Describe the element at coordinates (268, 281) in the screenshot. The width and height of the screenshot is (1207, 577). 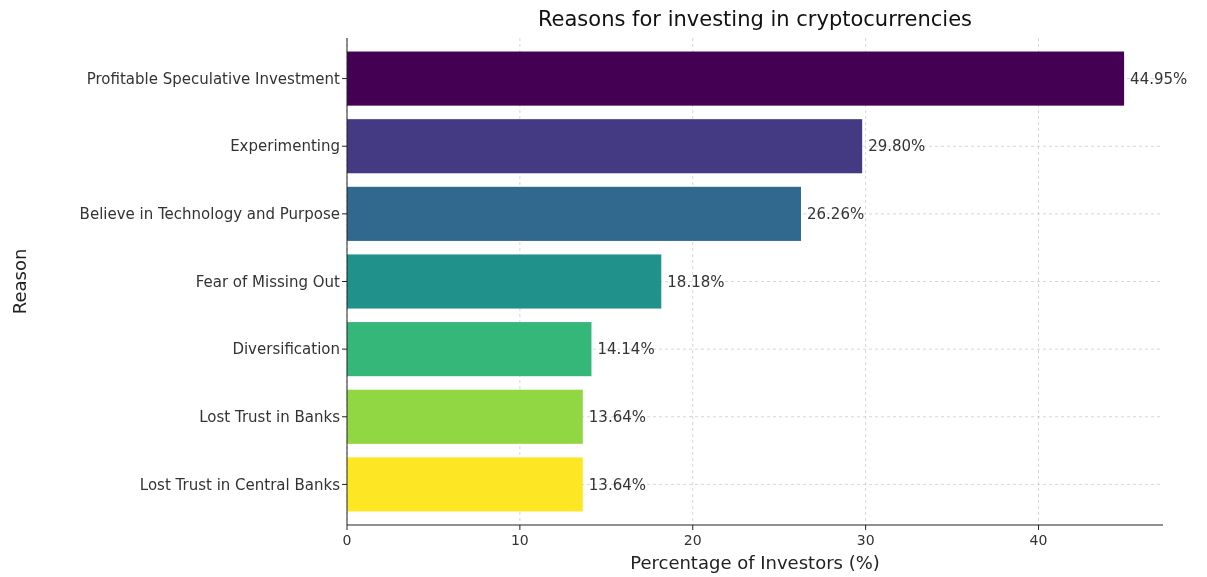
I see `y-tick-label: Fear of Missing Out` at that location.